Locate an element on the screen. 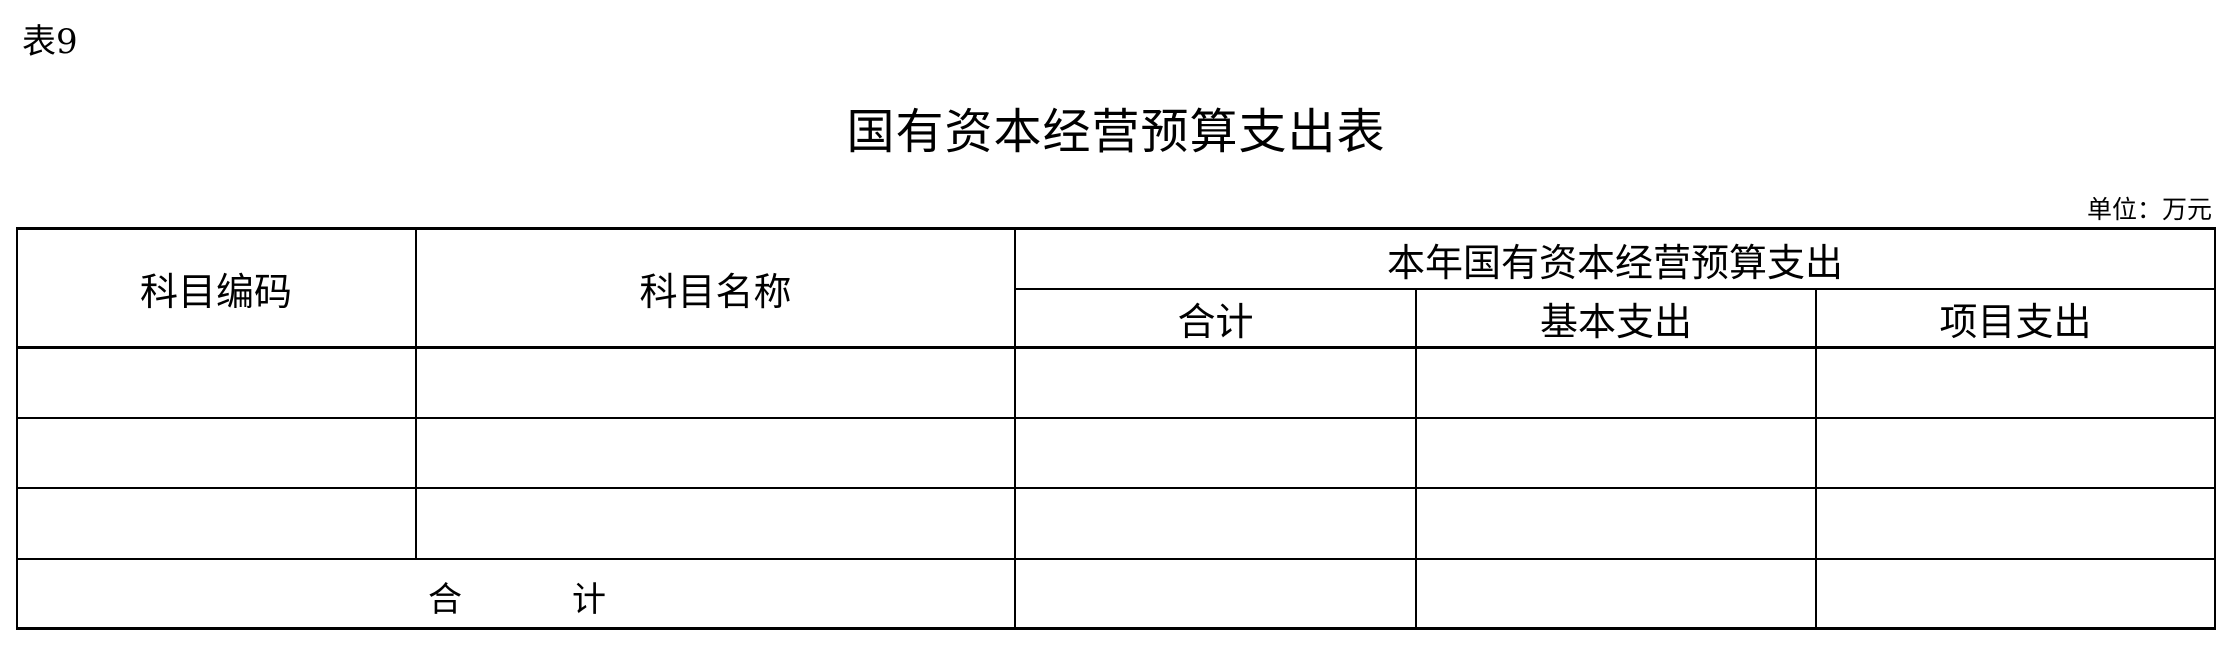 The width and height of the screenshot is (2232, 645). header-basic: 基本支出 is located at coordinates (1615, 322).